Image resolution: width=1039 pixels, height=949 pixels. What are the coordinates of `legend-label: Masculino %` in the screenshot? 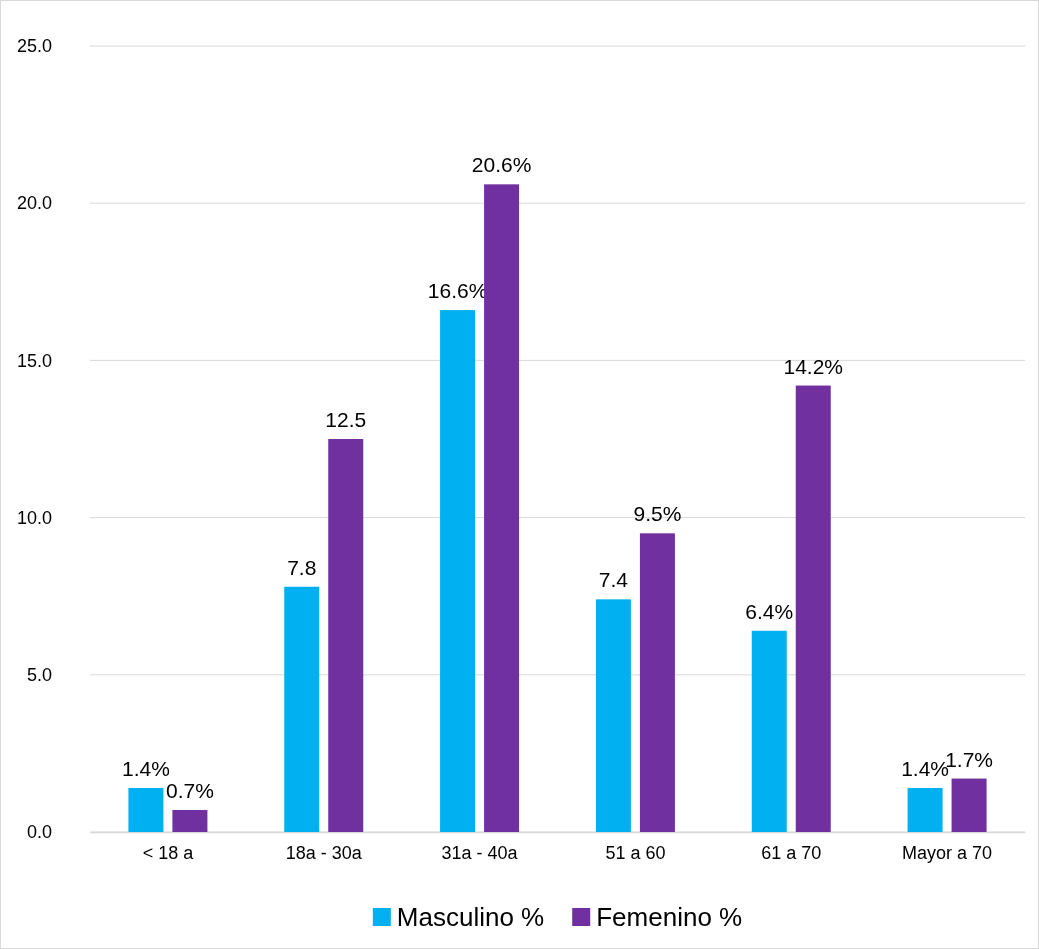 It's located at (470, 917).